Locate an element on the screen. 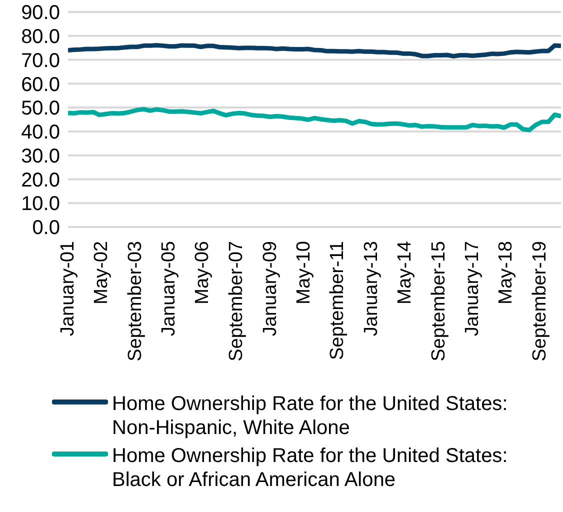 This screenshot has height=512, width=563. y-tick-label: 90.0 is located at coordinates (40, 13).